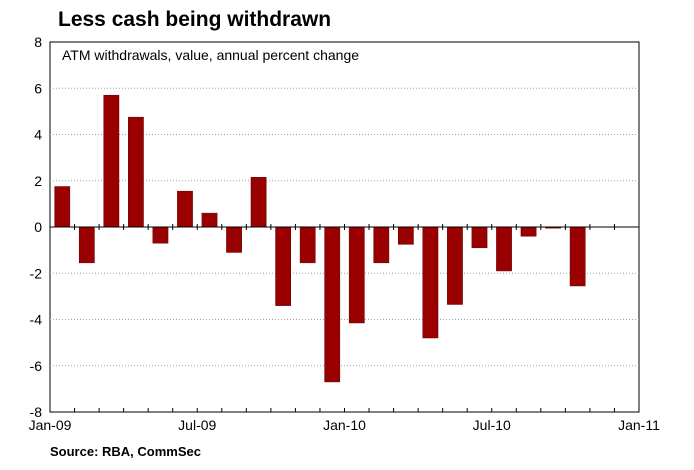  I want to click on y-tick-label: -8, so click(36, 412).